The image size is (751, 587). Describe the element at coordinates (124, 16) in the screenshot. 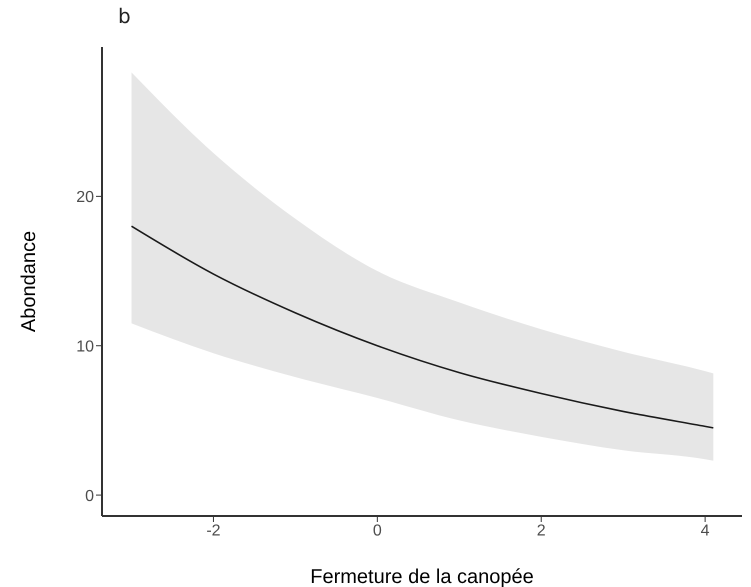

I see `chart-title: b` at that location.